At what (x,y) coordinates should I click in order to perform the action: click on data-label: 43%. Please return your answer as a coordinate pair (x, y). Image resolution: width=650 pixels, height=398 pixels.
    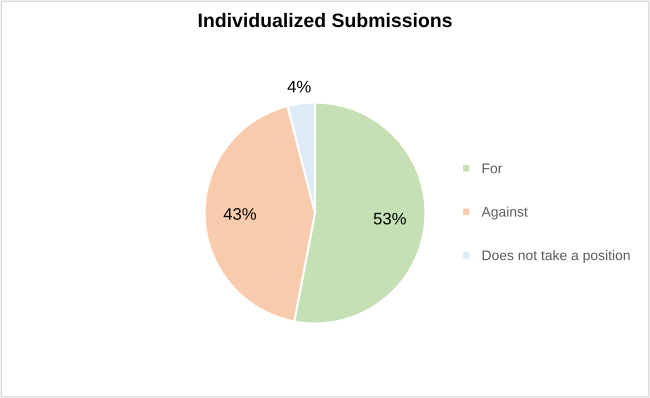
    Looking at the image, I should click on (240, 214).